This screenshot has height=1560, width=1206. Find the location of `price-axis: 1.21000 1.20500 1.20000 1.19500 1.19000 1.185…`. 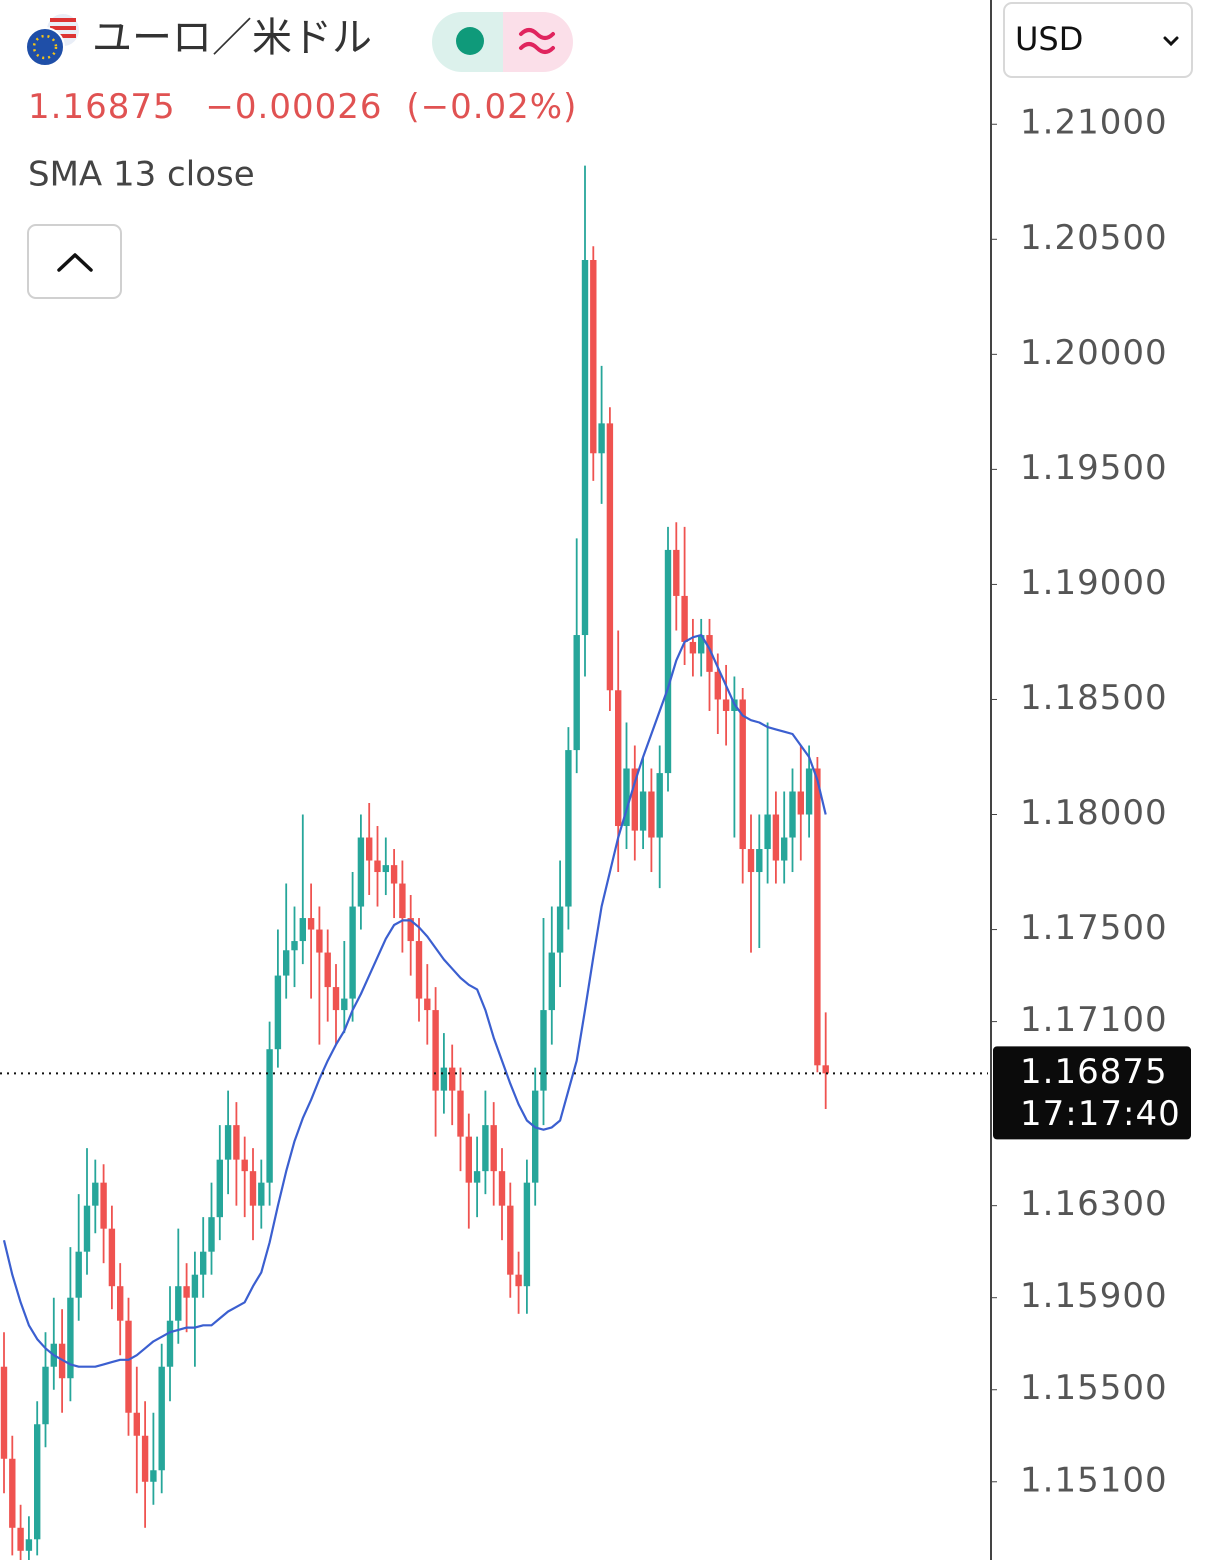

price-axis: 1.21000 1.20500 1.20000 1.19500 1.19000 1.185… is located at coordinates (1091, 801).